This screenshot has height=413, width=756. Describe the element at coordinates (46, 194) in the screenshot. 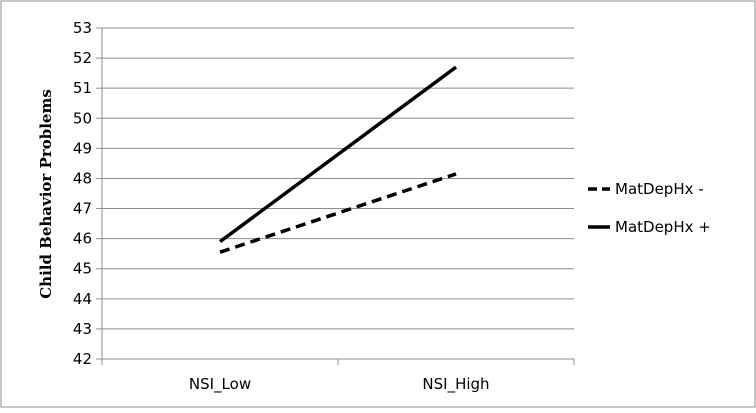

I see `y-axis-title: Child Behavior Problems` at that location.